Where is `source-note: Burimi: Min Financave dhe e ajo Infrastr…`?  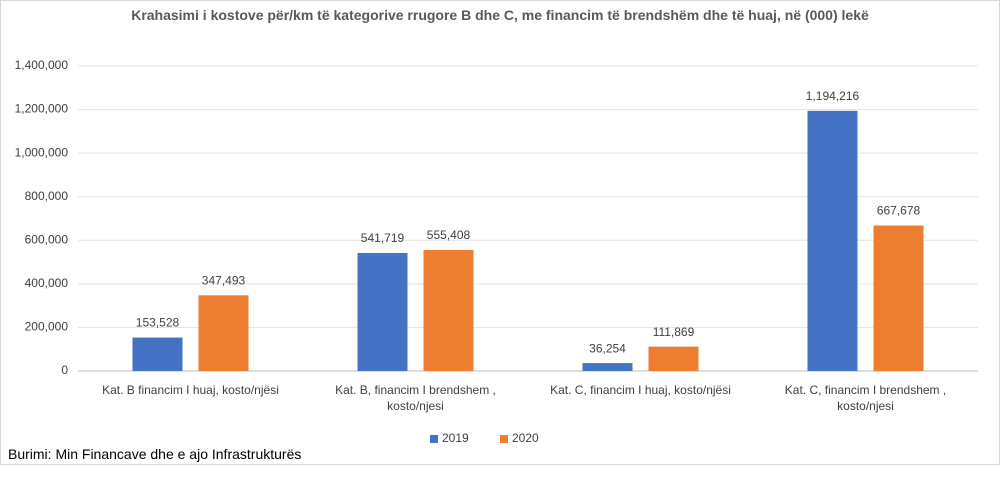 source-note: Burimi: Min Financave dhe e ajo Infrastr… is located at coordinates (155, 454).